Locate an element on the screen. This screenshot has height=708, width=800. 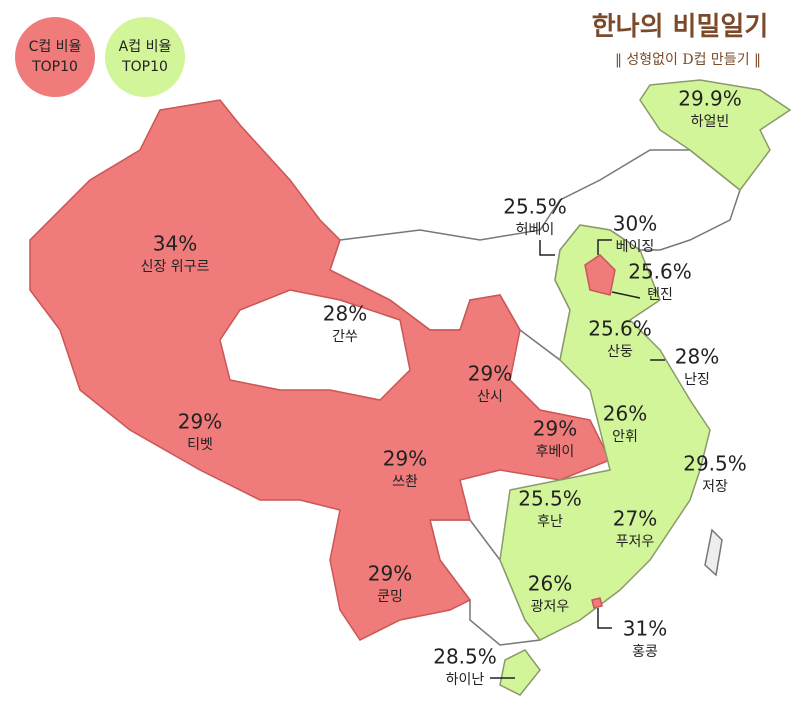
taiwan is located at coordinates (713, 552).